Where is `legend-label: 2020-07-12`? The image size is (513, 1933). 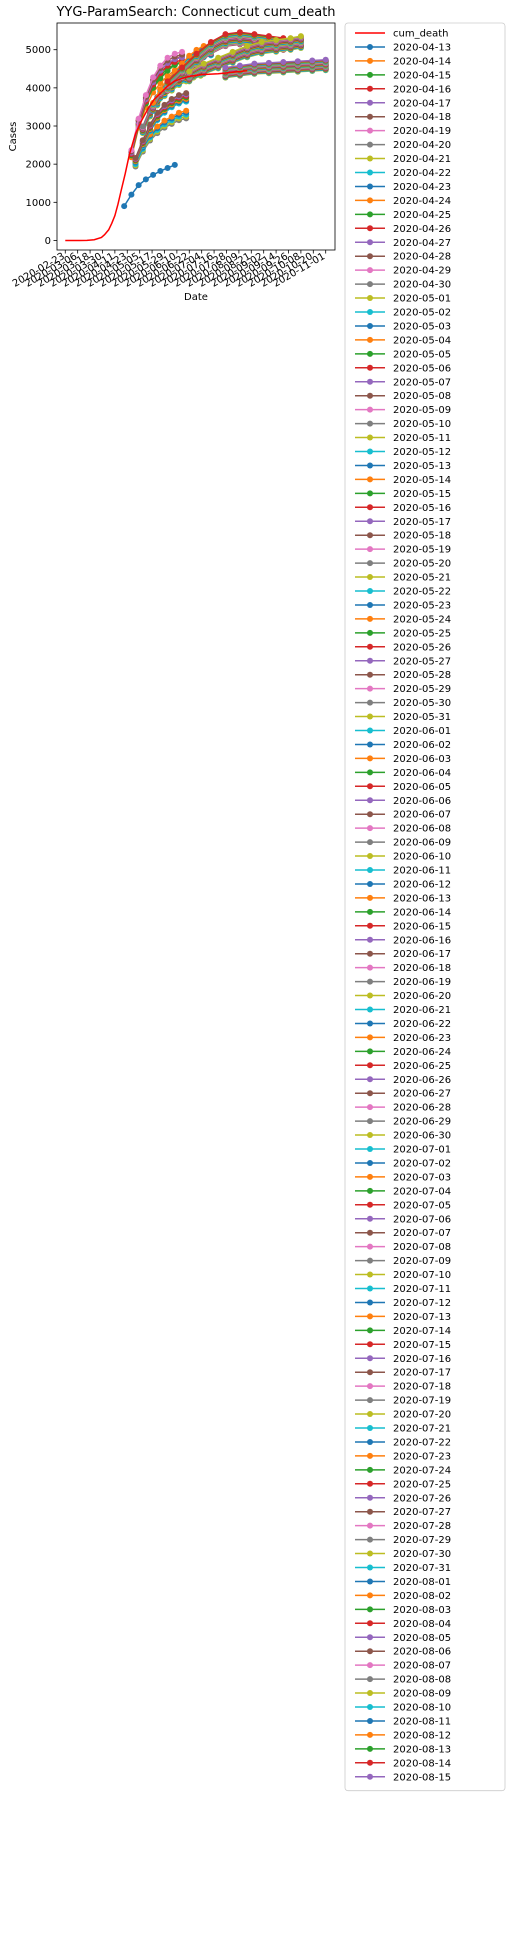
legend-label: 2020-07-12 is located at coordinates (422, 1303).